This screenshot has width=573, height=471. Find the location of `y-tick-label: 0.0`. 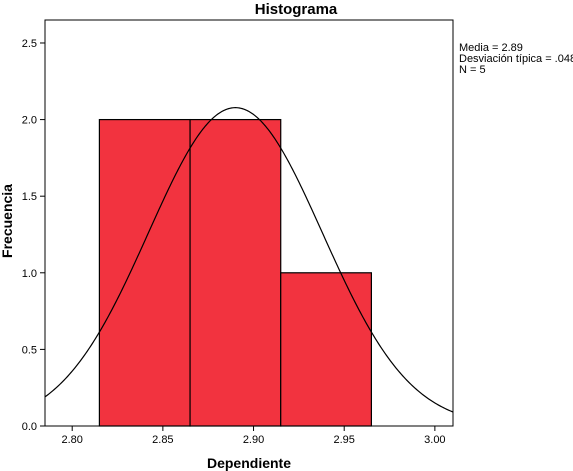

y-tick-label: 0.0 is located at coordinates (29, 427).